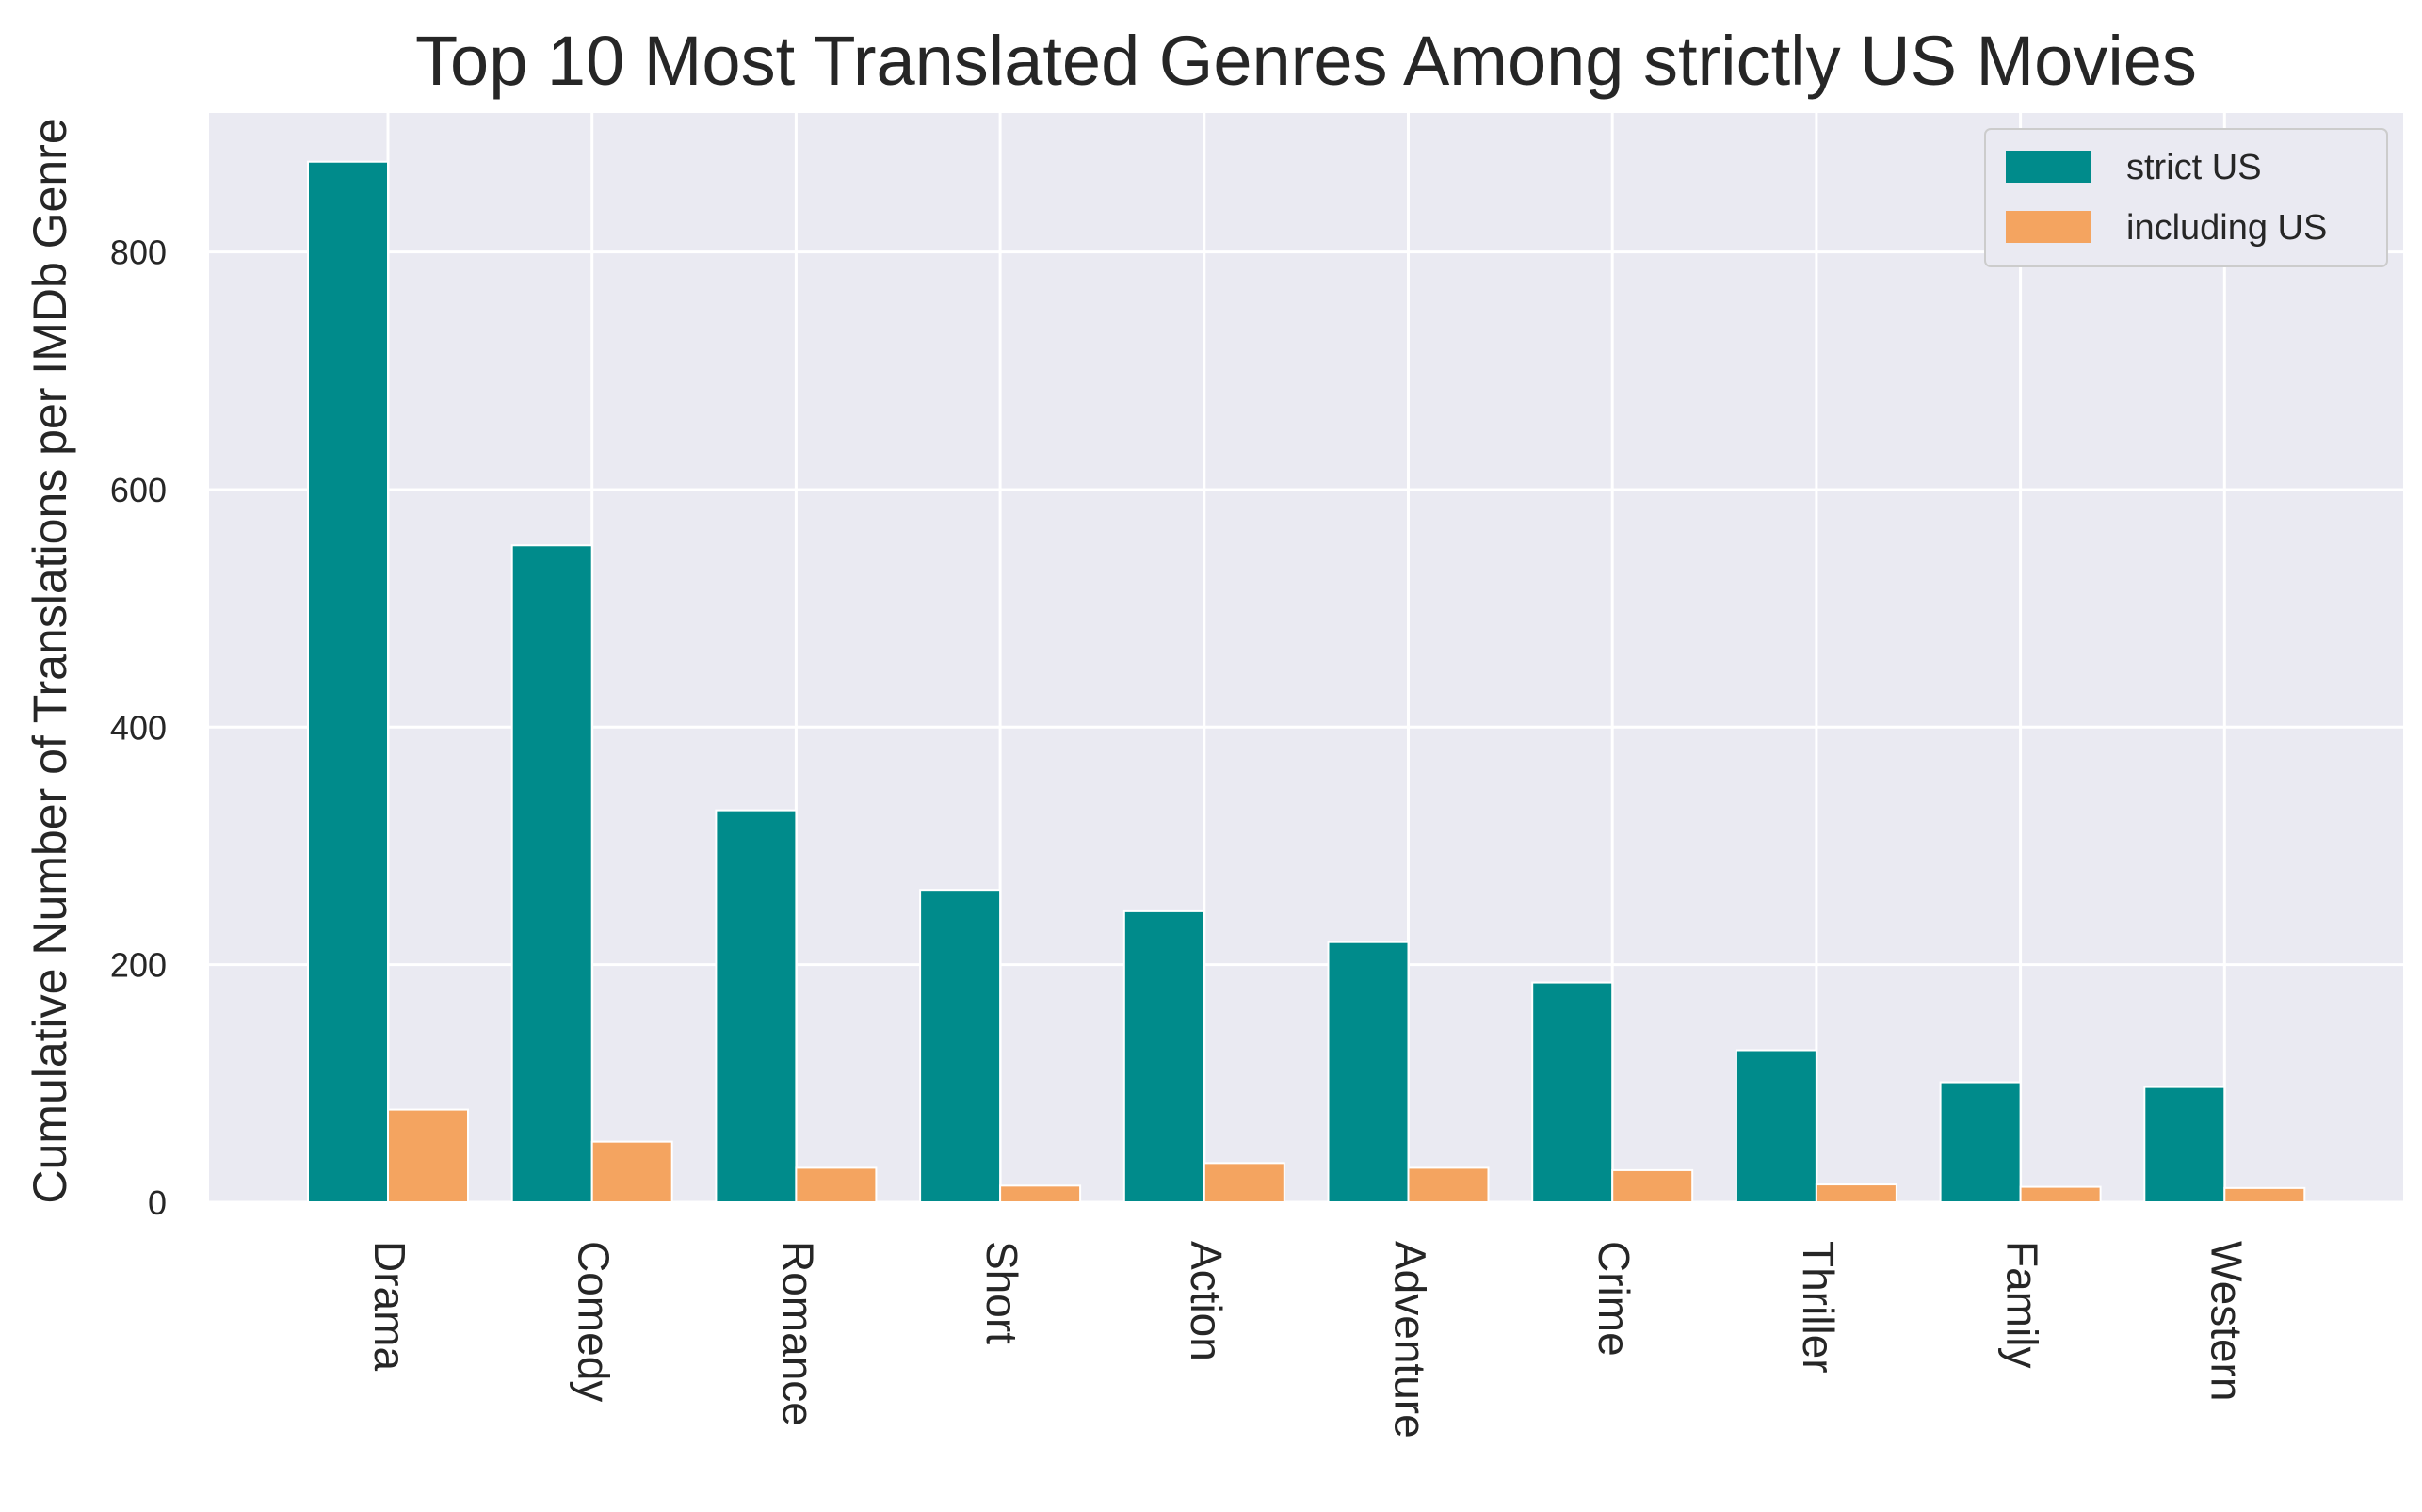 The width and height of the screenshot is (2422, 1512). I want to click on bar-strict-us-family, so click(1981, 1142).